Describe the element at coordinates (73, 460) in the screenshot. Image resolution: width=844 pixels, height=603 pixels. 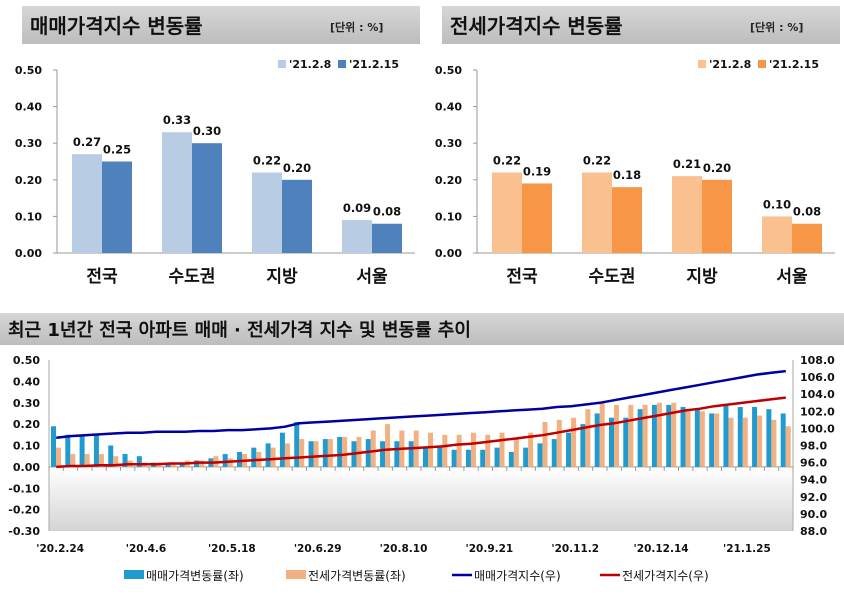
I see `bar-week-1-jeonse` at that location.